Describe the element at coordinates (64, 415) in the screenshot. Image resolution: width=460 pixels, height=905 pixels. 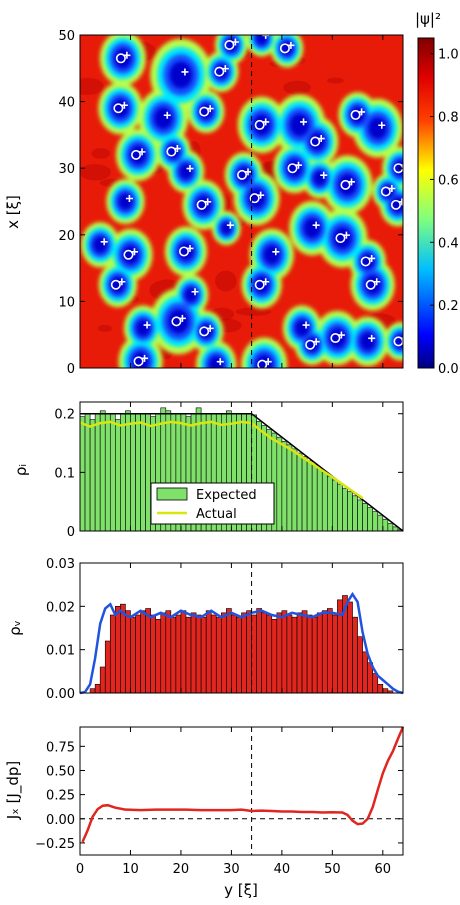
I see `y-tick-label: 0.2` at that location.